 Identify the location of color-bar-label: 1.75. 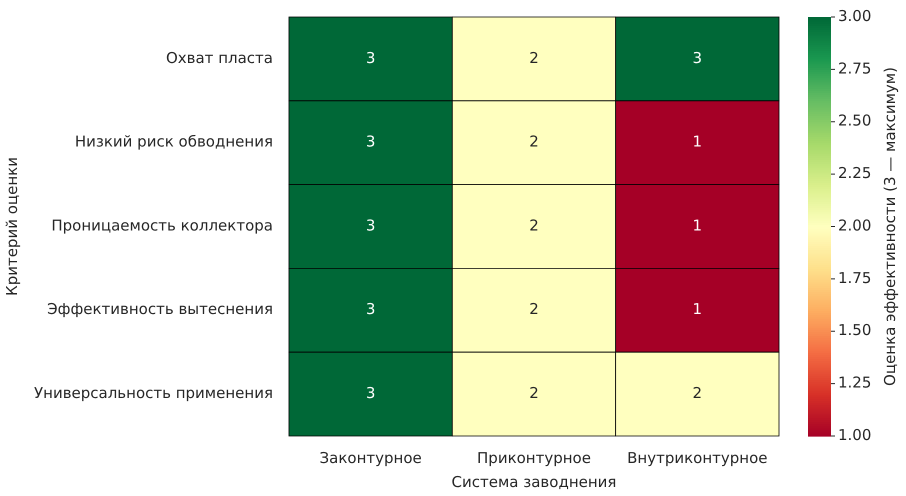
(855, 277).